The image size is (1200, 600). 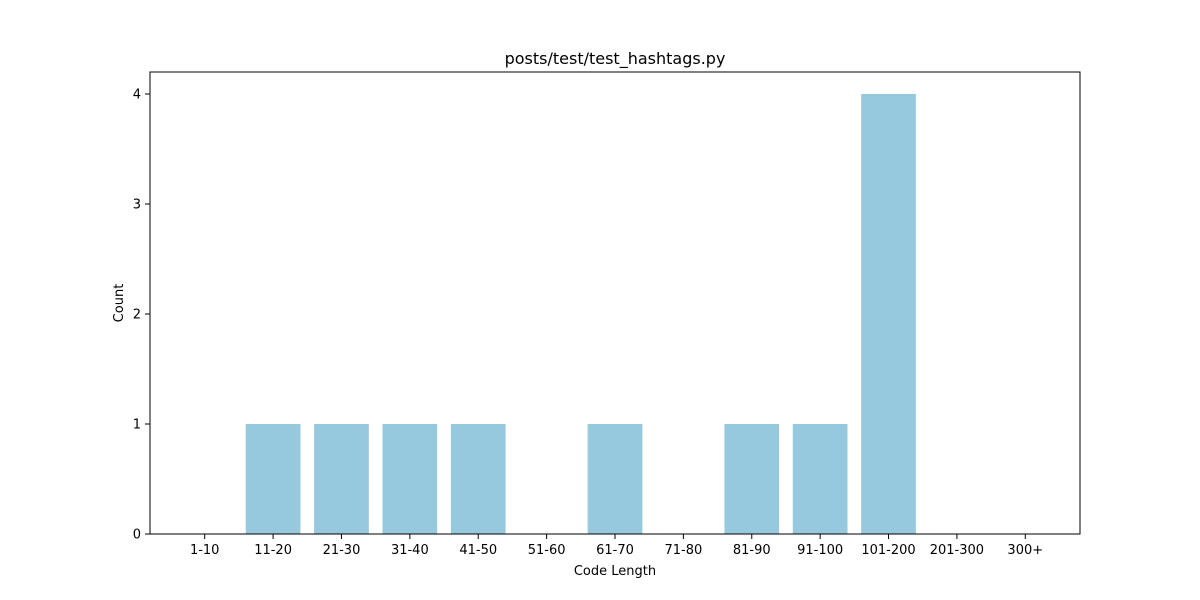 What do you see at coordinates (615, 59) in the screenshot?
I see `chart-title: posts/test/test_hashtags.py` at bounding box center [615, 59].